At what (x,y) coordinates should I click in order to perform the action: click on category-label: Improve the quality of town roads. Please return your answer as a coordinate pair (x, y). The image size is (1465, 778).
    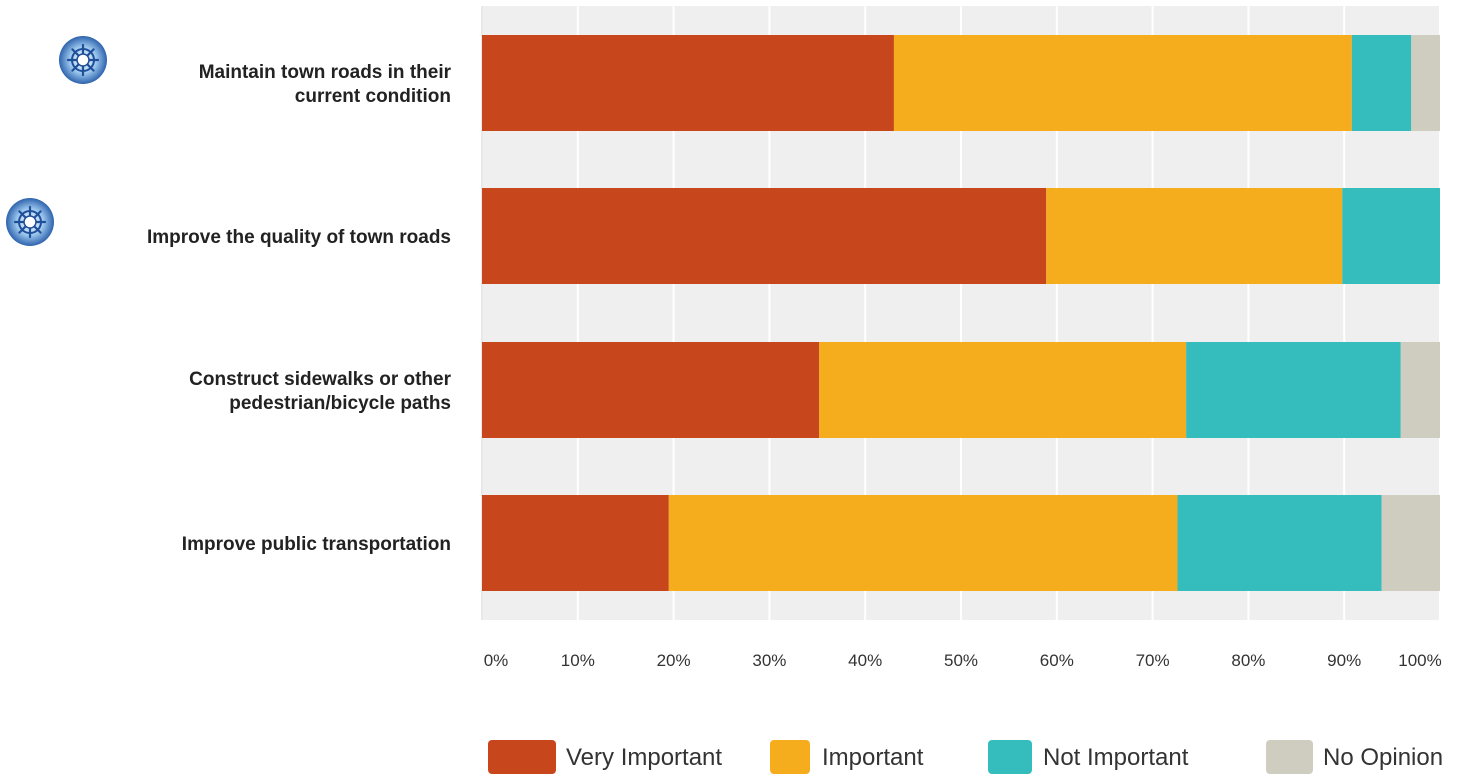
    Looking at the image, I should click on (299, 237).